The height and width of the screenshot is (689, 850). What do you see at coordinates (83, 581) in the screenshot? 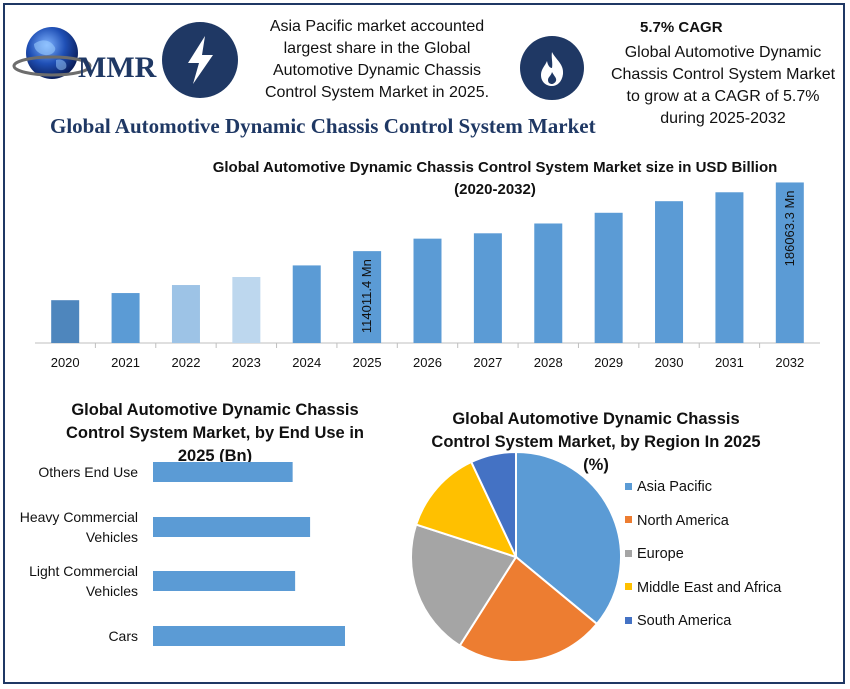
I see `hbar-category-label: Light Commercial Vehicles` at bounding box center [83, 581].